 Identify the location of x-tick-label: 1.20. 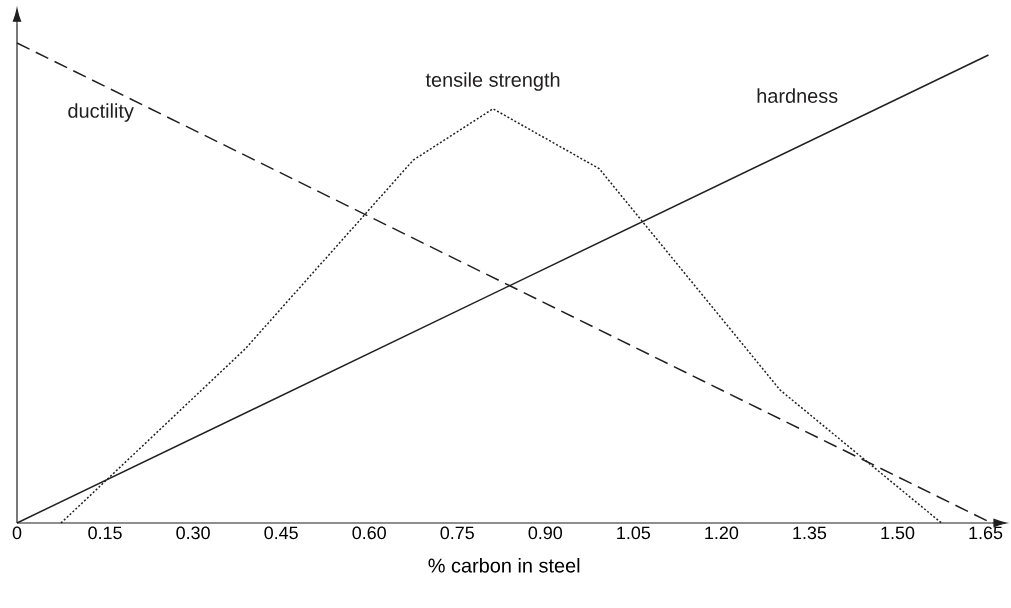
(722, 533).